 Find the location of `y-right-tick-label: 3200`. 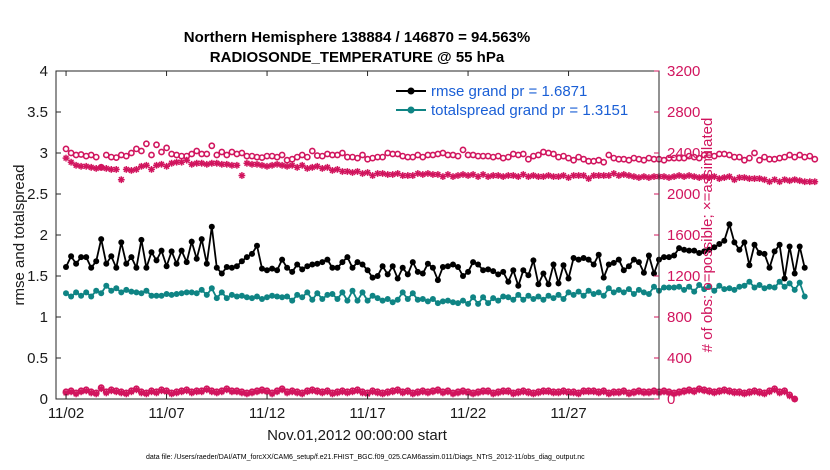

y-right-tick-label: 3200 is located at coordinates (683, 71).